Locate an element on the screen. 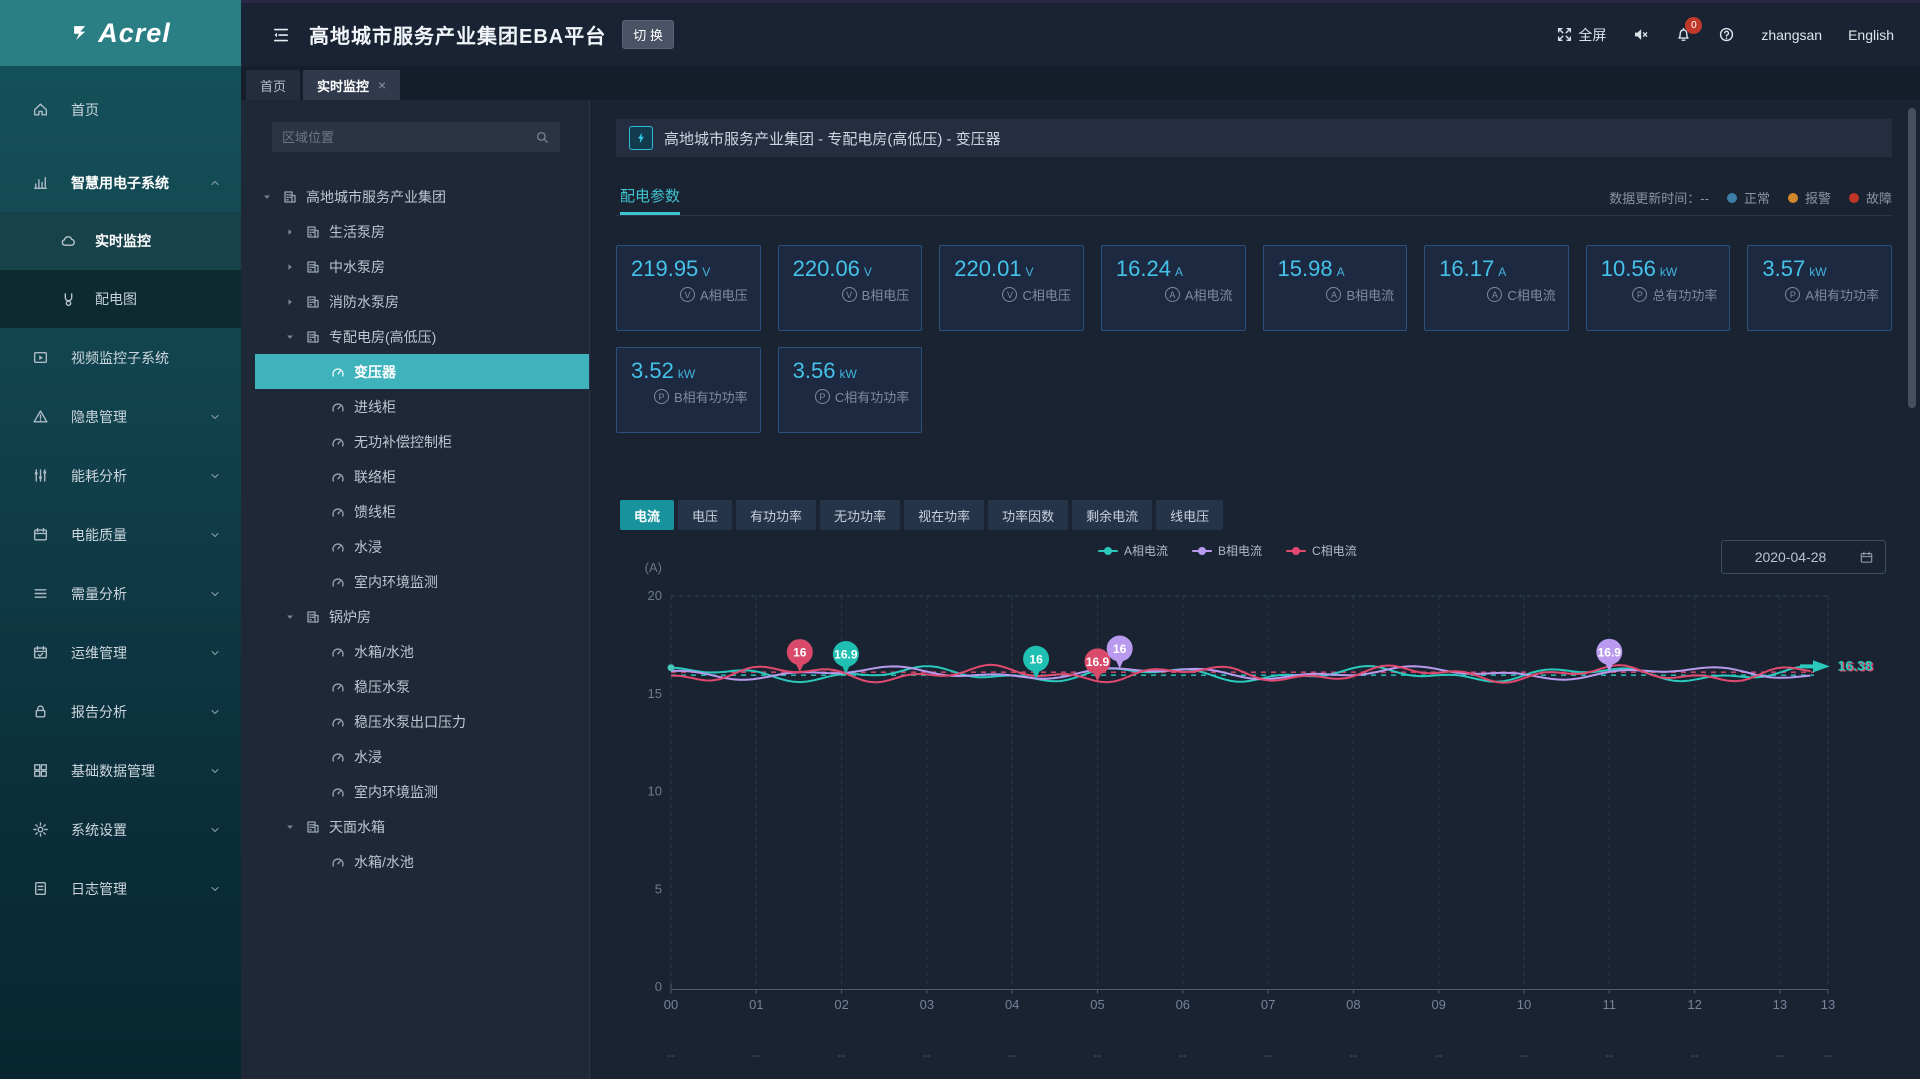  chart-tab-功率因数: 功率因数 is located at coordinates (1028, 515).